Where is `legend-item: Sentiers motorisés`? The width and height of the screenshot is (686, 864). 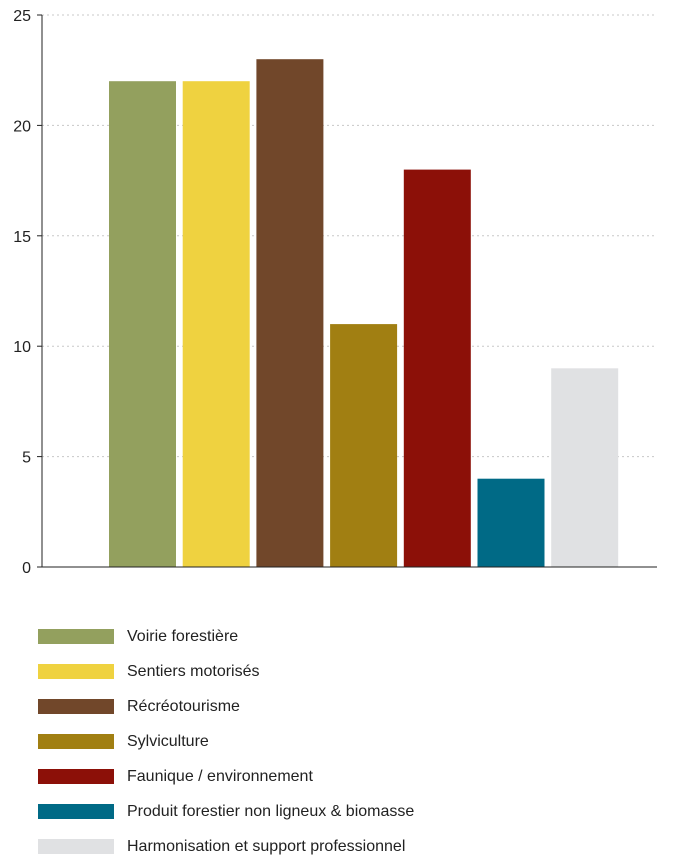 legend-item: Sentiers motorisés is located at coordinates (226, 671).